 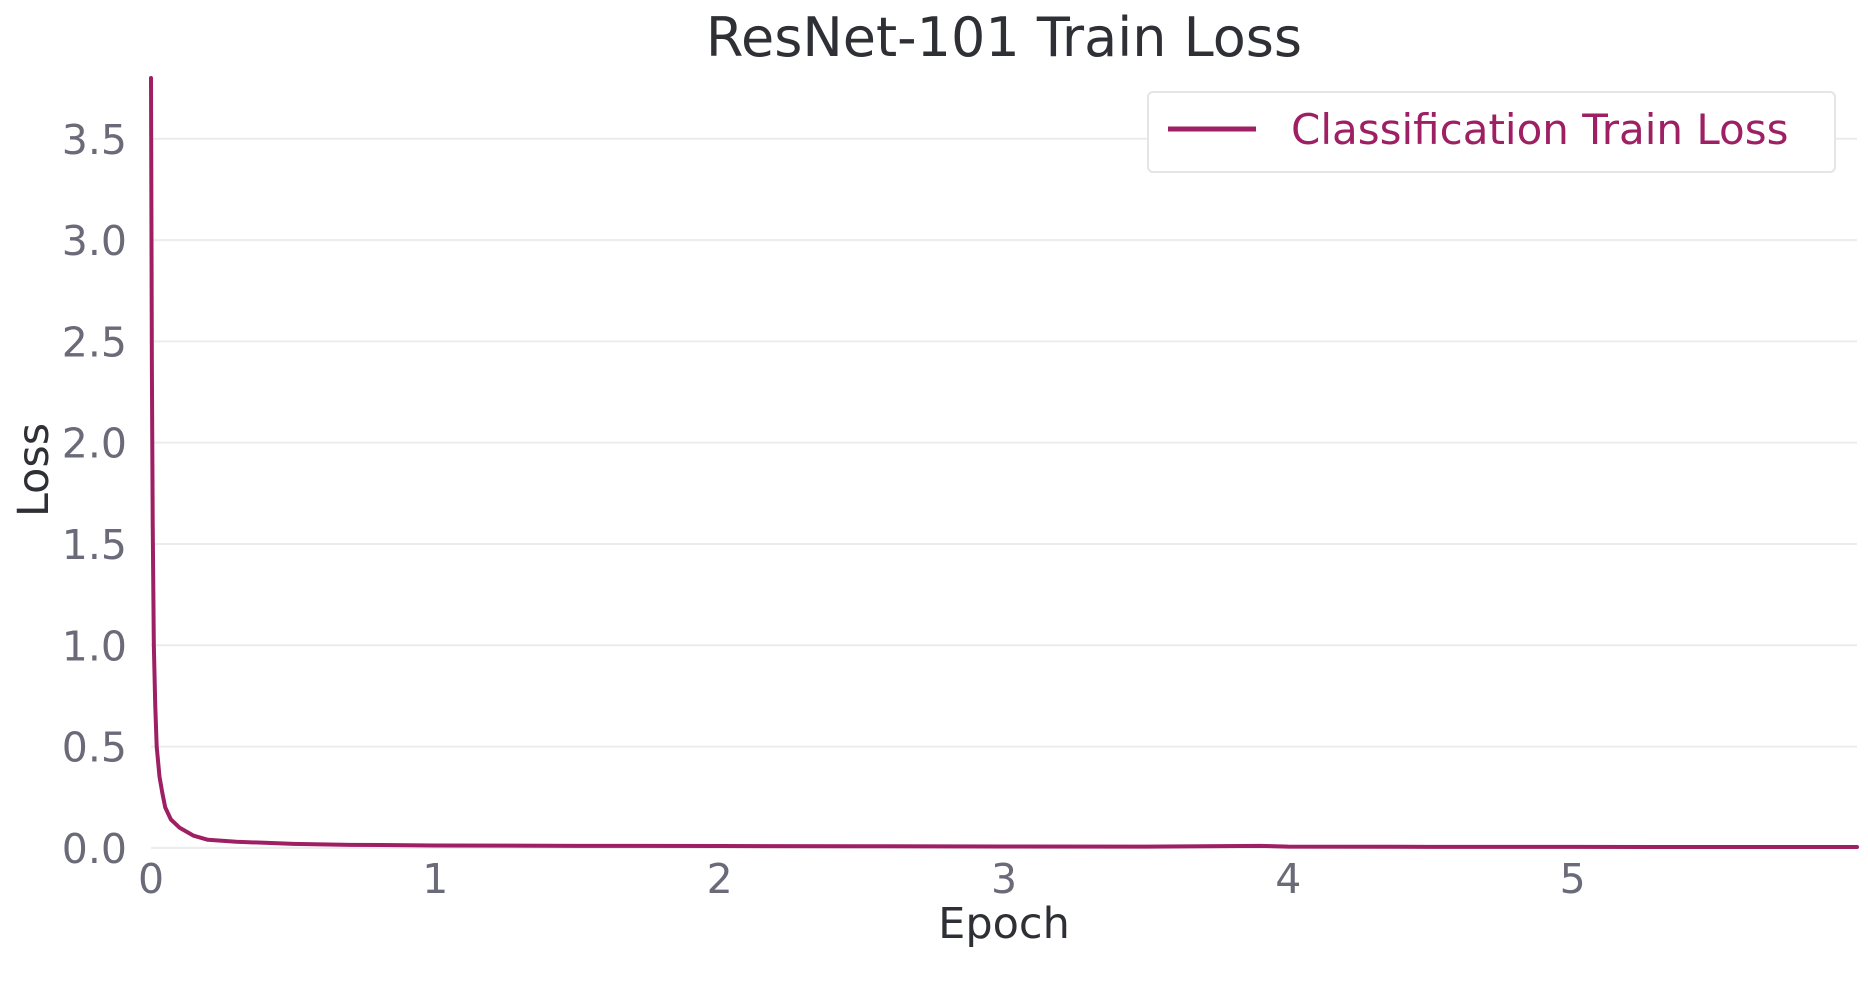 What do you see at coordinates (94, 342) in the screenshot?
I see `y-tick-label: 2.5` at bounding box center [94, 342].